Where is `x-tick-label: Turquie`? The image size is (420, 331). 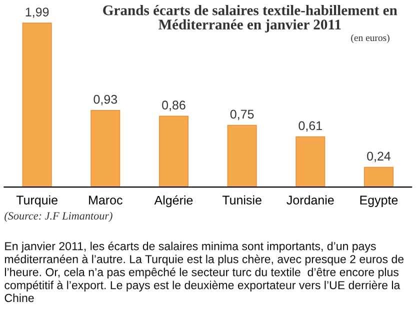
x-tick-label: Turquie is located at coordinates (37, 201).